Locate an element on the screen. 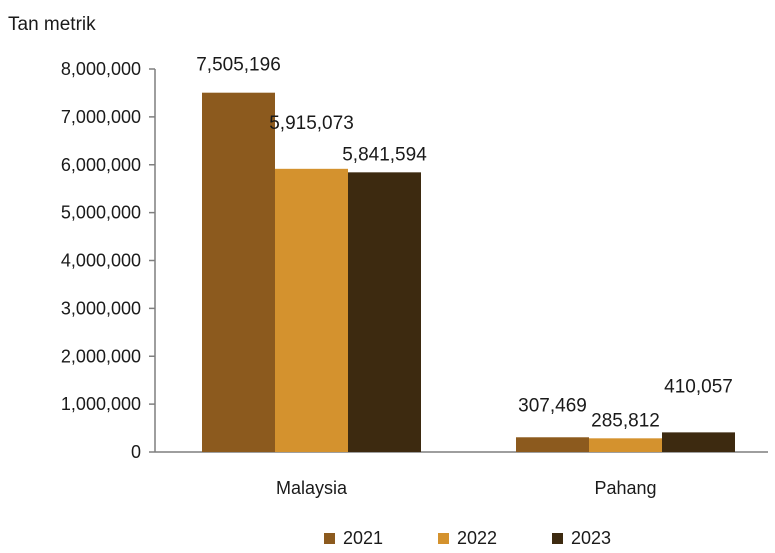  y-tick-label: 6,000,000 is located at coordinates (101, 165).